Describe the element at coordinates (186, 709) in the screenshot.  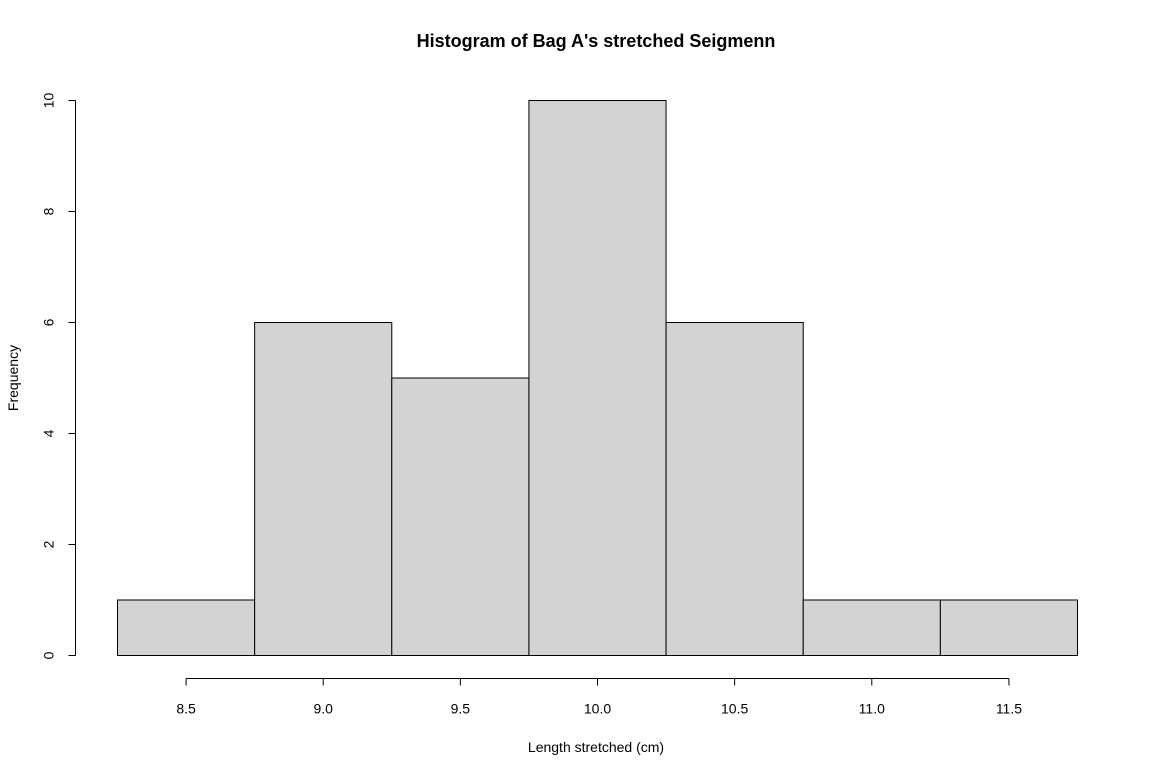
I see `x-tick-label: 8.5` at that location.